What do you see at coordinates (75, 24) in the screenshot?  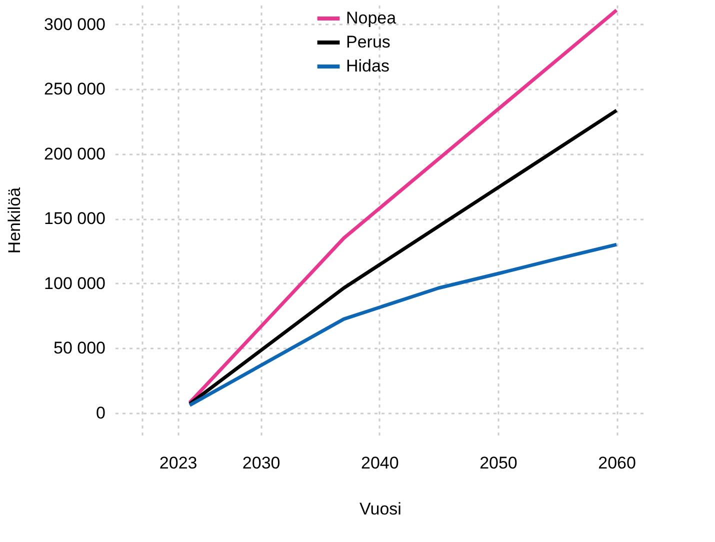 I see `y-tick-label: 300 000` at bounding box center [75, 24].